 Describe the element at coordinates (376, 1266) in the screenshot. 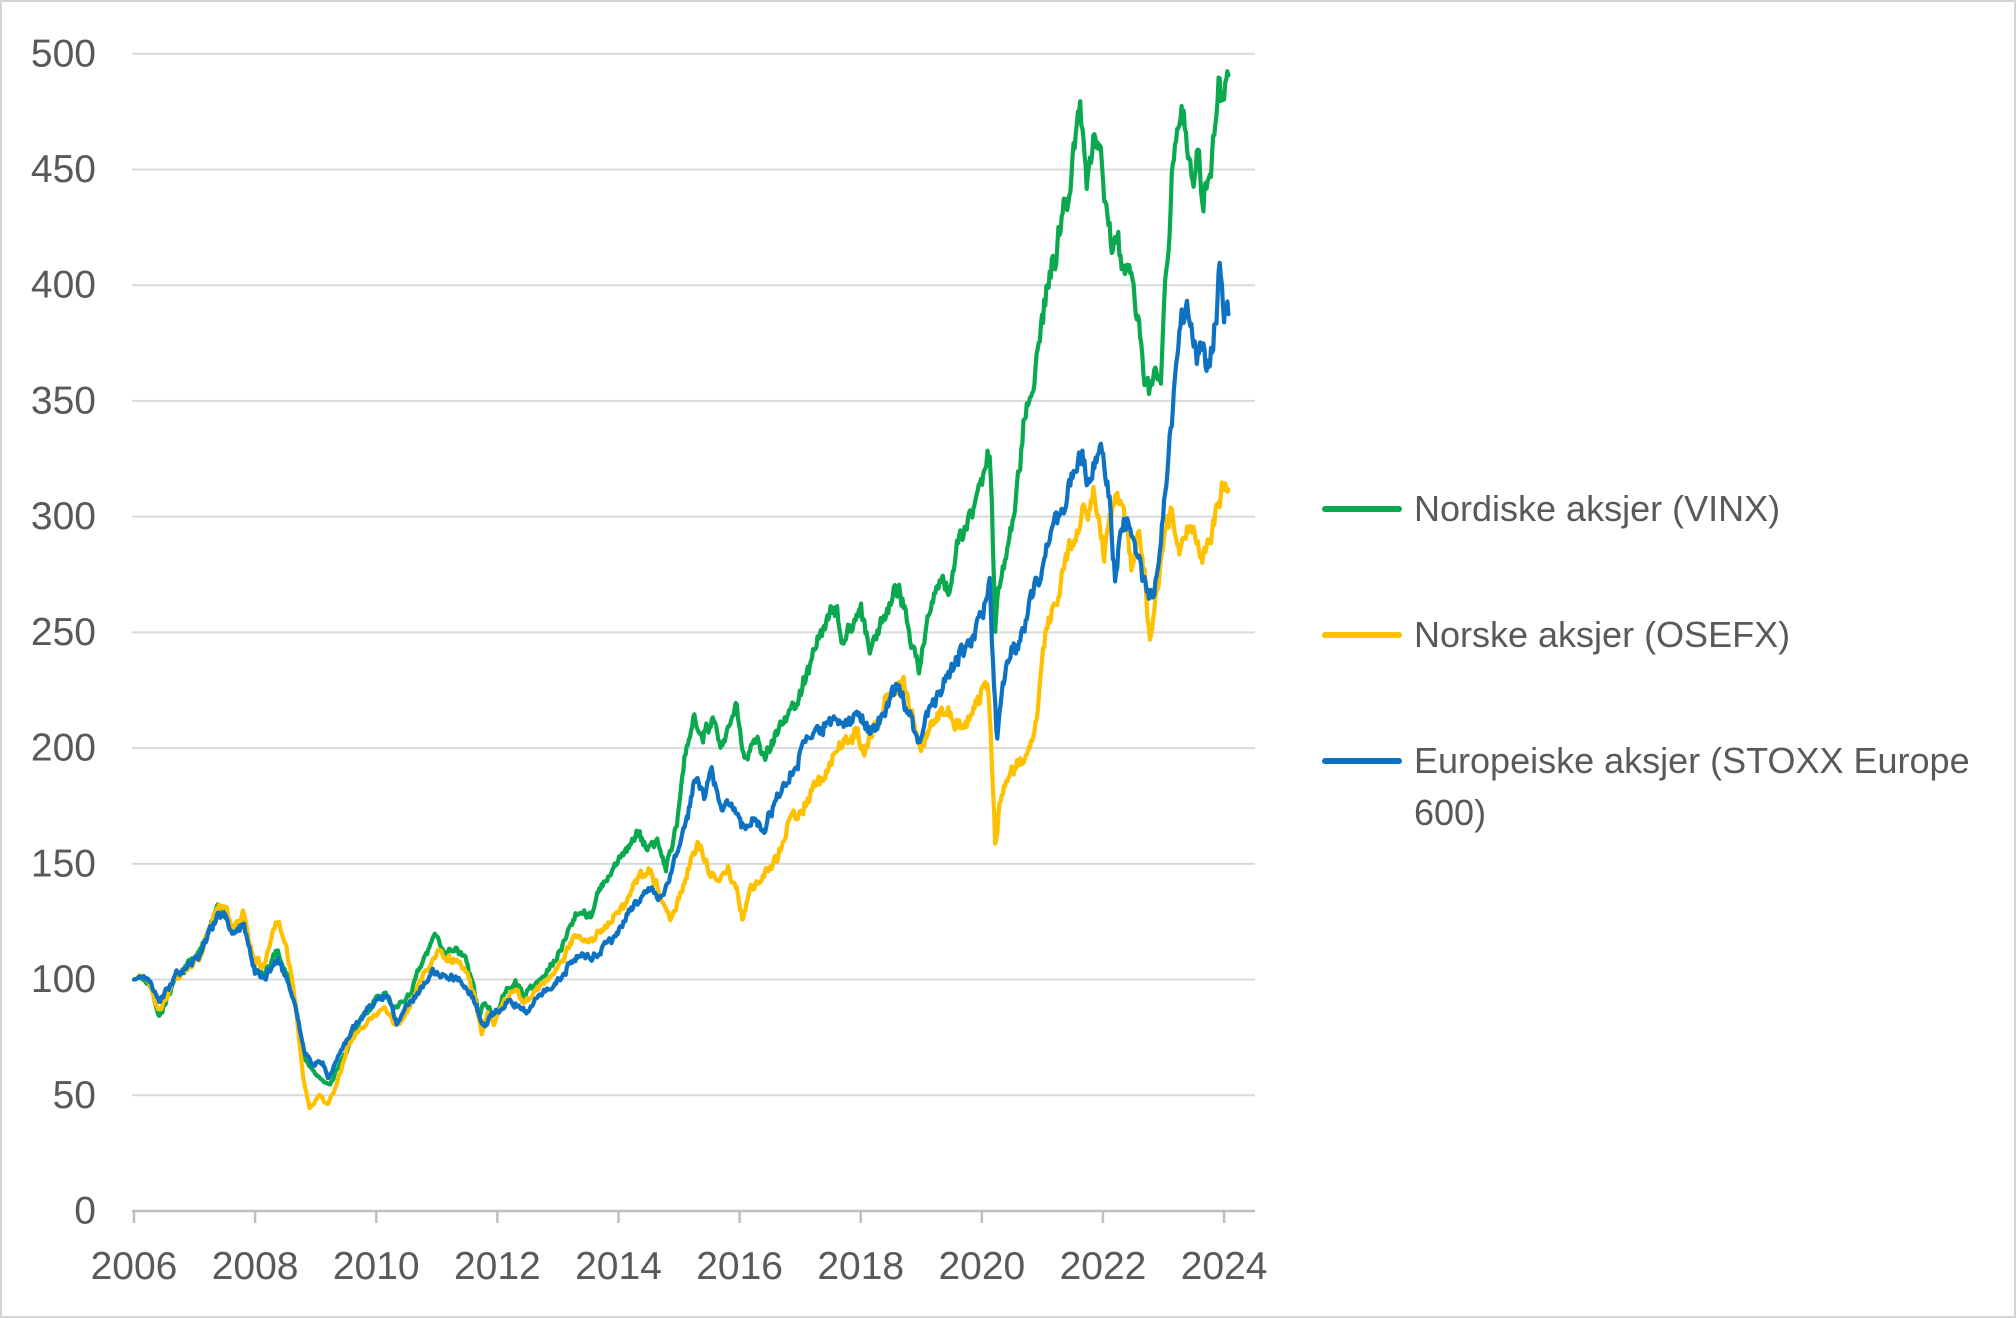

I see `x-axis-label-2010: 2010` at that location.